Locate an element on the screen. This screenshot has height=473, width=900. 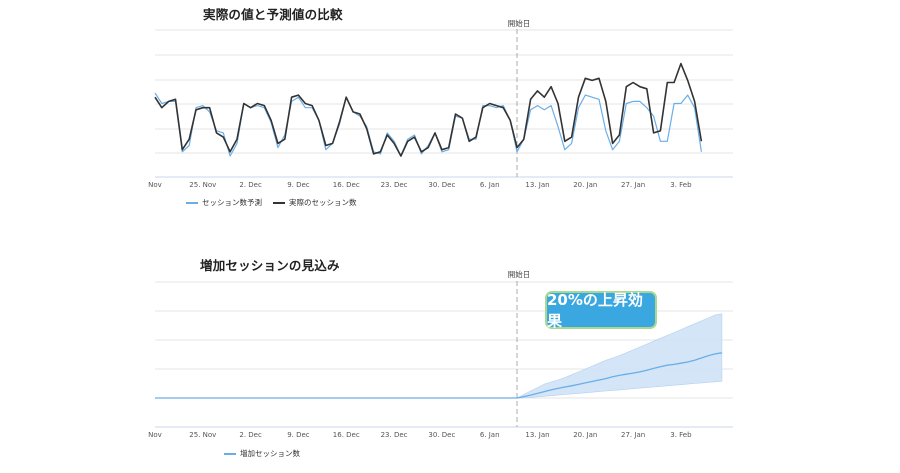
x-tick-label-1-1: 25. Nov is located at coordinates (202, 435).